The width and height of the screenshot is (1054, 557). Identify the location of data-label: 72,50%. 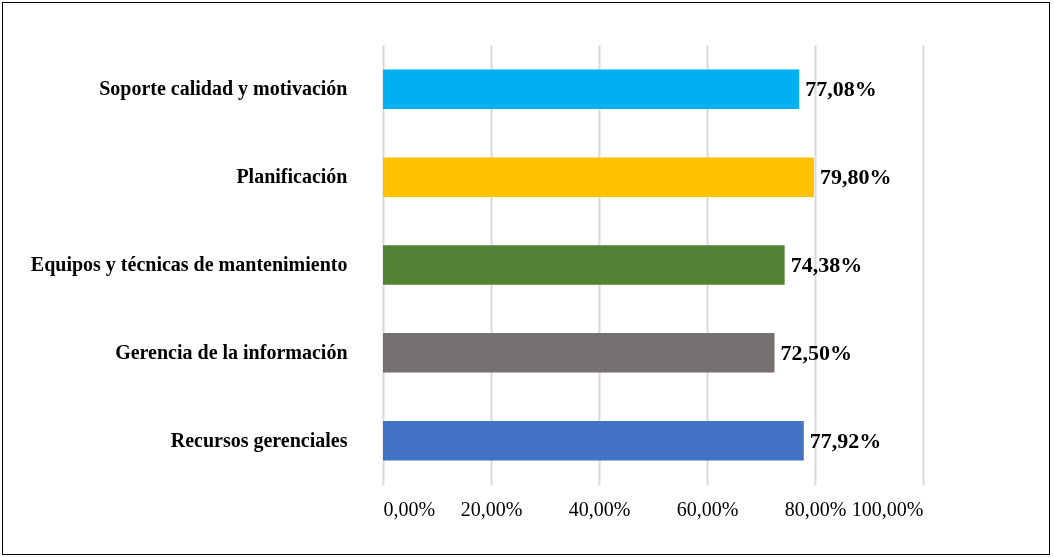
(816, 352).